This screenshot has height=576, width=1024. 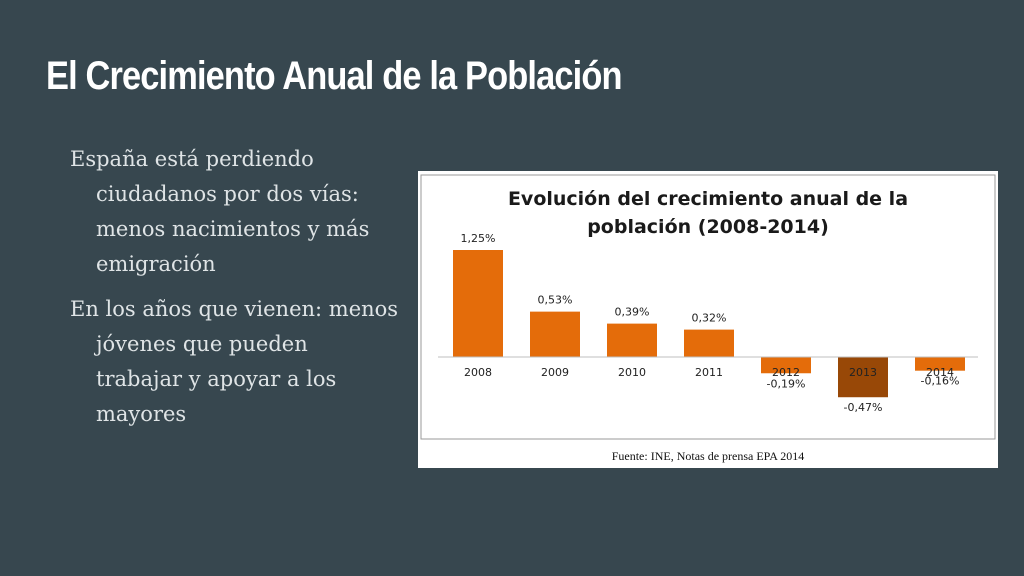 What do you see at coordinates (555, 372) in the screenshot?
I see `x-tick-label: 2009` at bounding box center [555, 372].